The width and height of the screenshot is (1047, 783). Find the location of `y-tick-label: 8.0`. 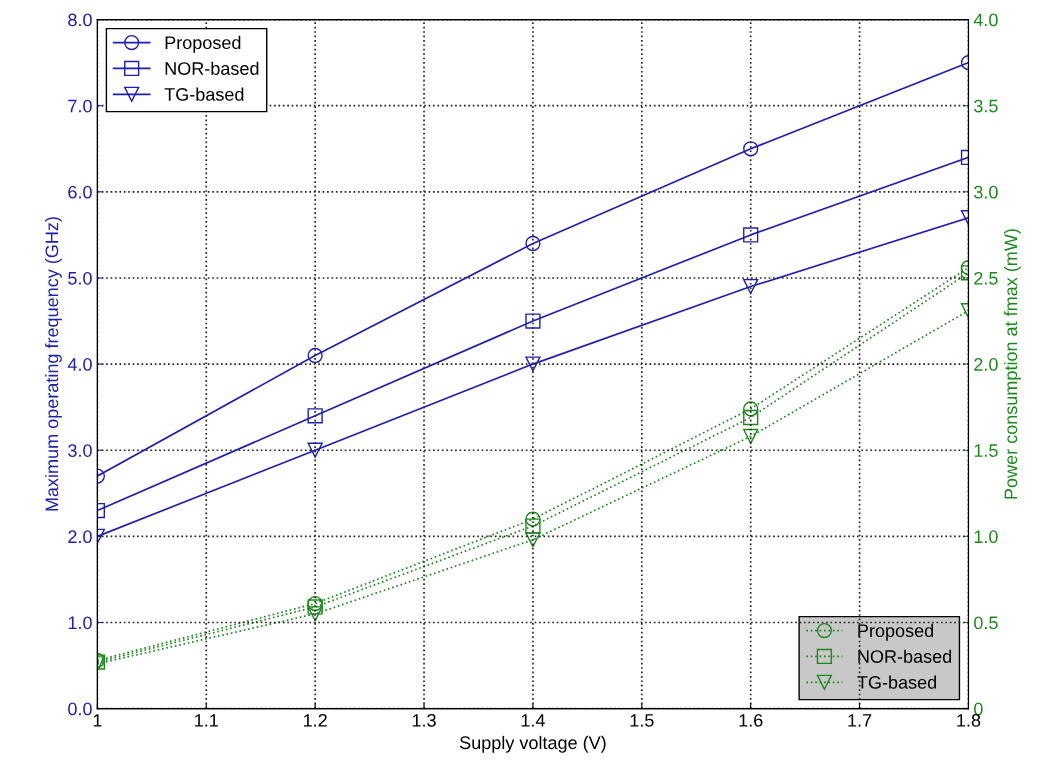

y-tick-label: 8.0 is located at coordinates (80, 20).